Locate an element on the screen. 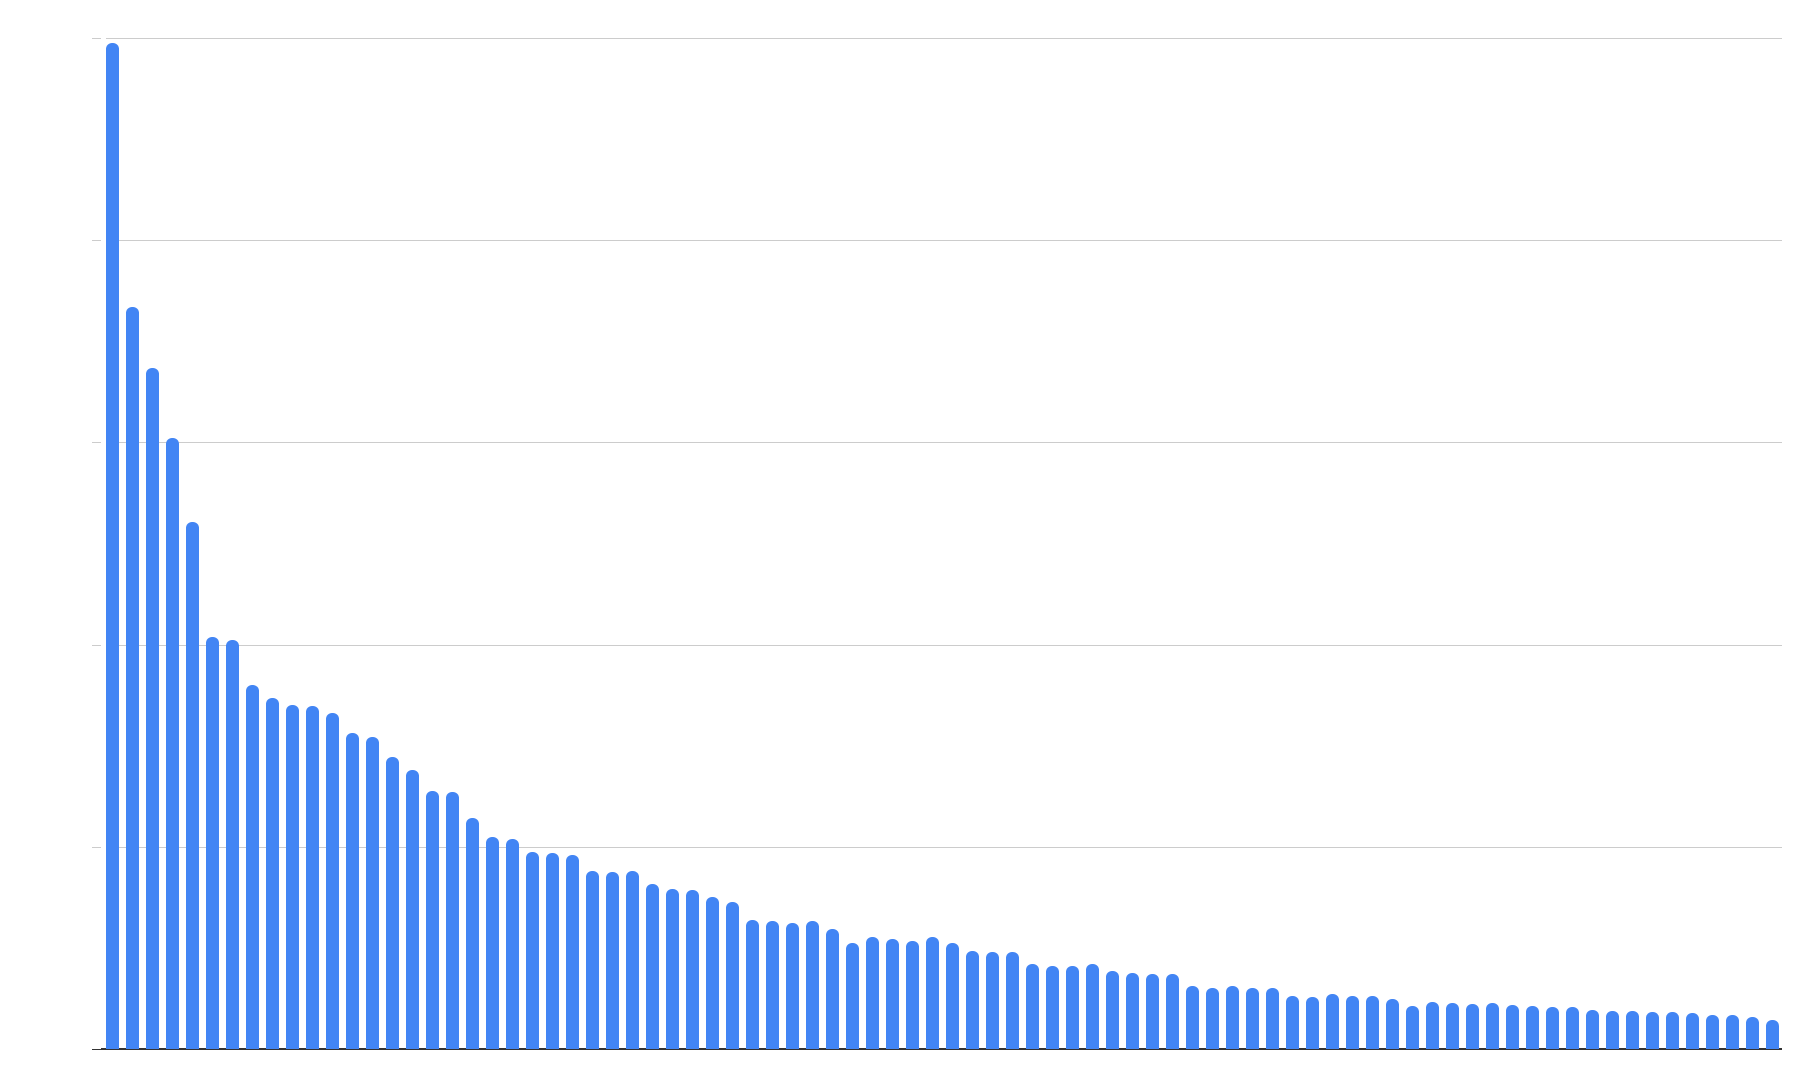 This screenshot has height=1092, width=1798. axis-baseline is located at coordinates (941, 1049).